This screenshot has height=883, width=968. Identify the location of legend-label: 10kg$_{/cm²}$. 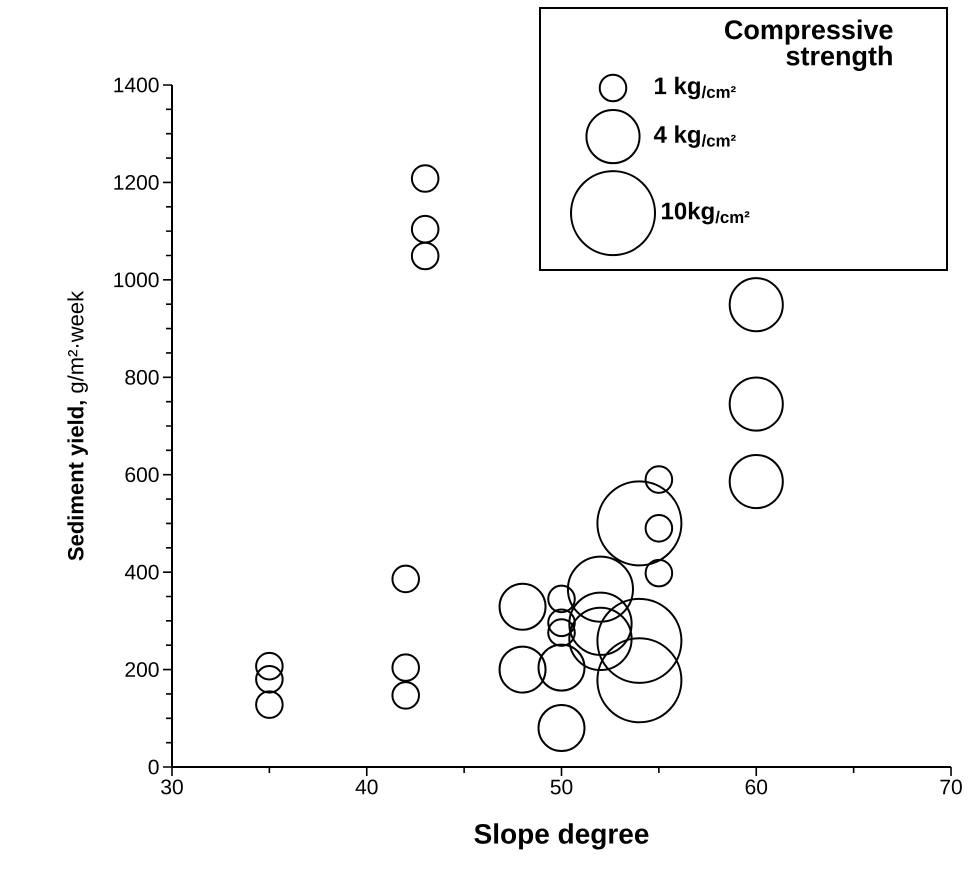
(706, 213).